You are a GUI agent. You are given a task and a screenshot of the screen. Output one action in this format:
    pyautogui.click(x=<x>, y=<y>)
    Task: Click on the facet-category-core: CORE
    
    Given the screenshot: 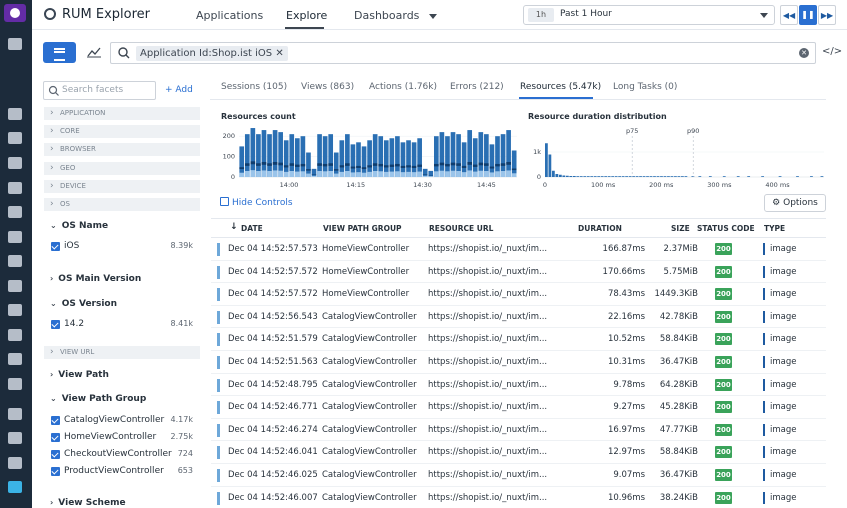 What is the action you would take?
    pyautogui.click(x=122, y=131)
    